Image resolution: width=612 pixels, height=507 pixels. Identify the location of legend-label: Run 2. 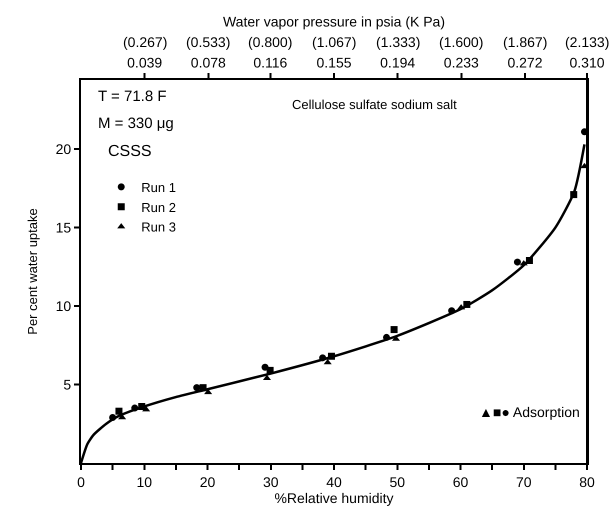
(158, 207).